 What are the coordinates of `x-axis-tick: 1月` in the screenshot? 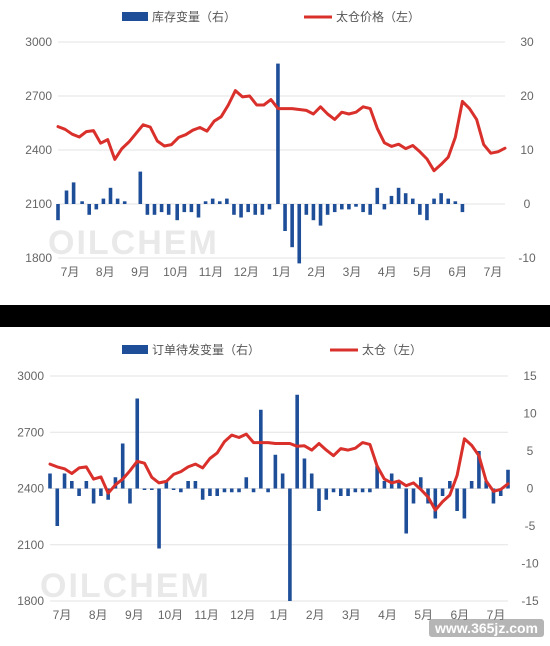 It's located at (281, 272).